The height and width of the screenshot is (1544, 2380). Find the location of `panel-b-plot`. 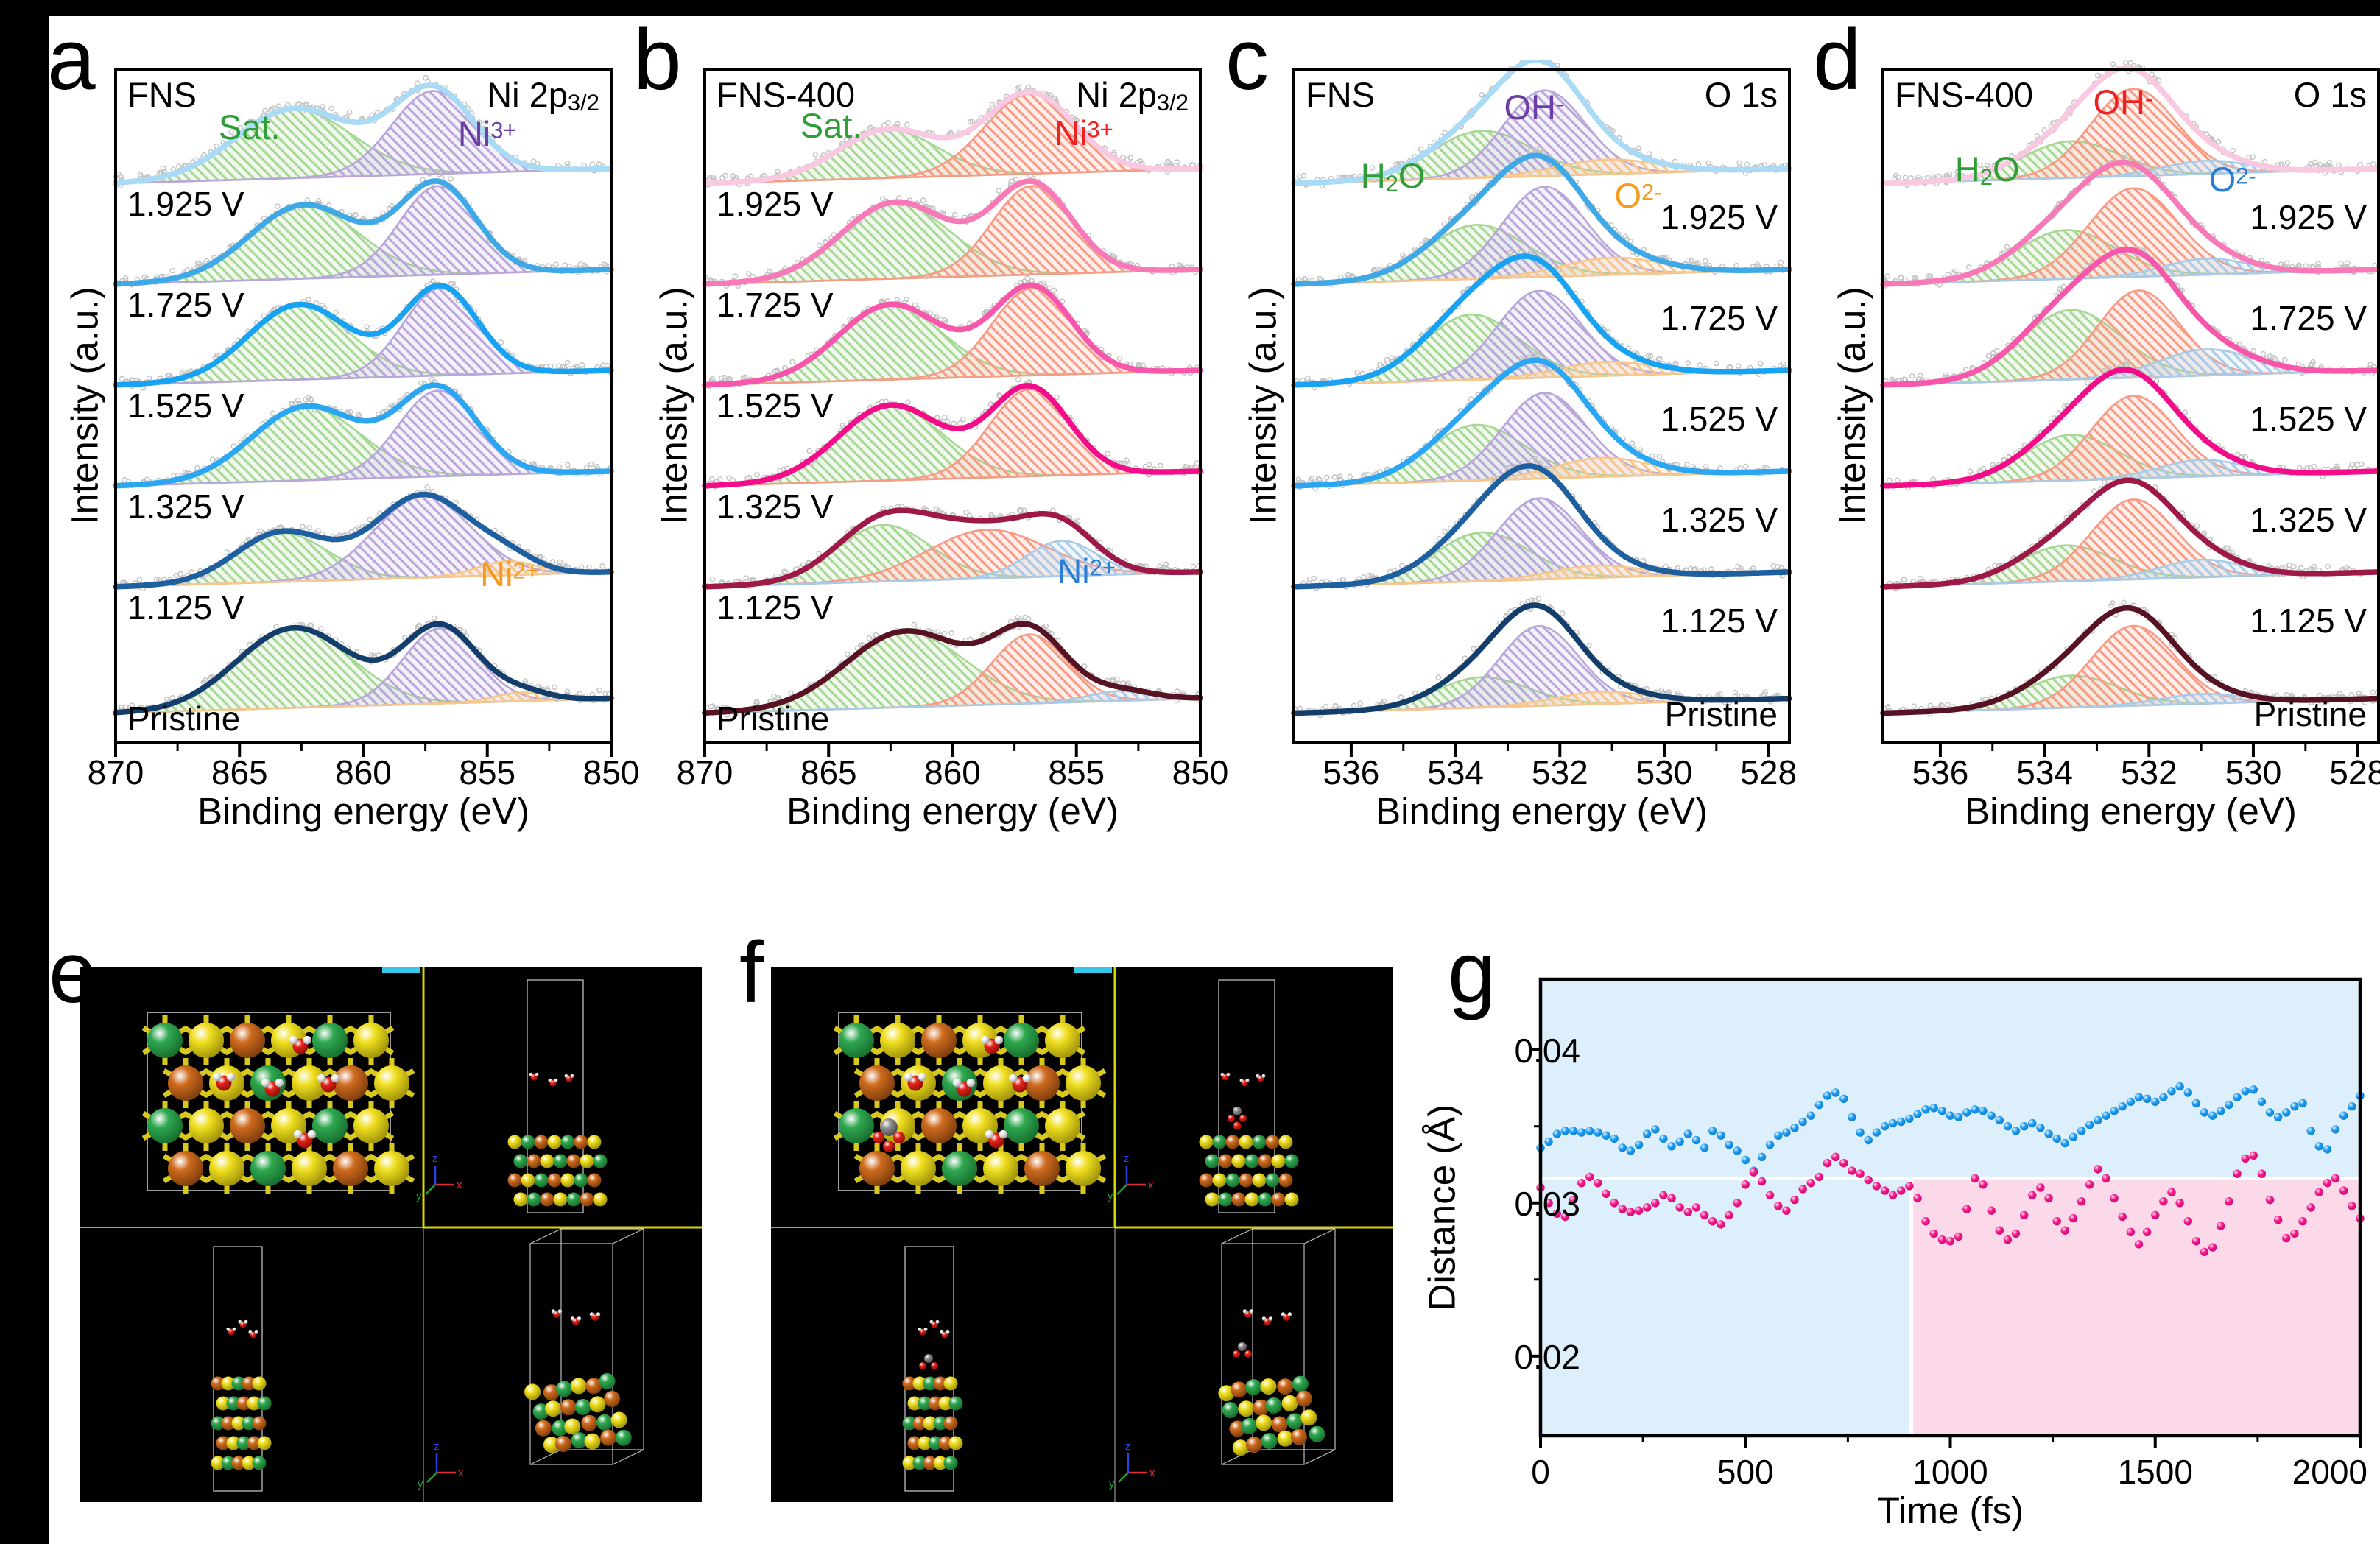

panel-b-plot is located at coordinates (952, 412).